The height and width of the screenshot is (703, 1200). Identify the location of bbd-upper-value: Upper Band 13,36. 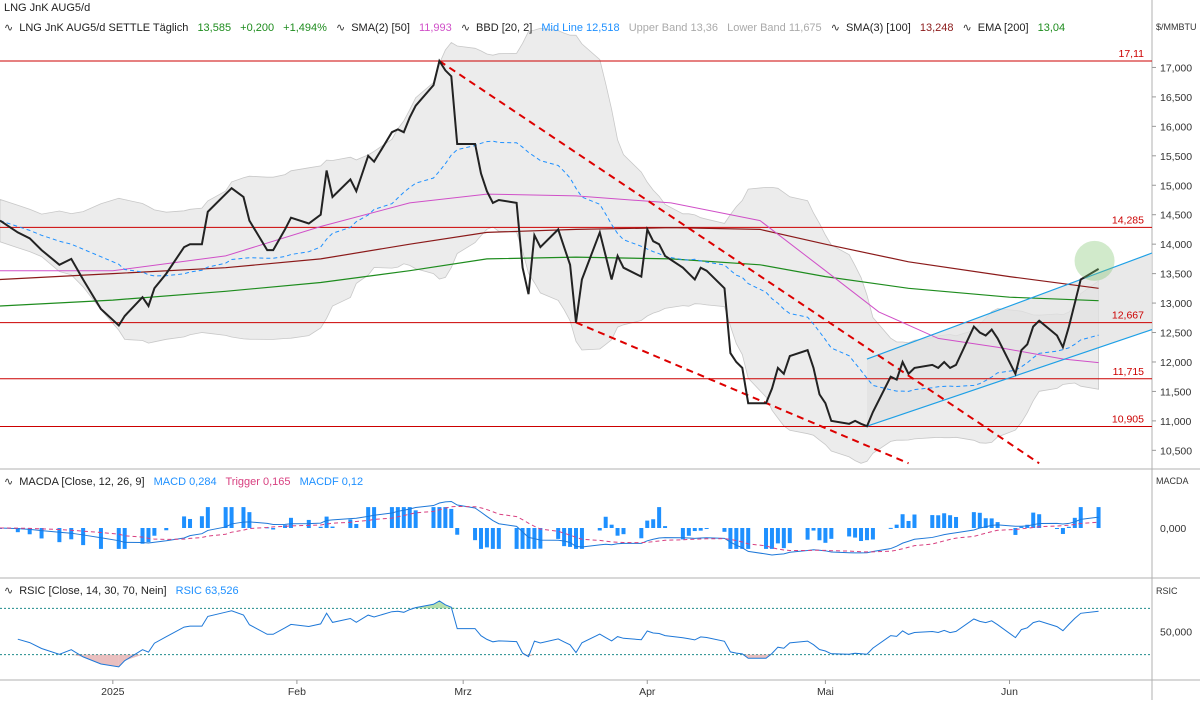
(673, 28).